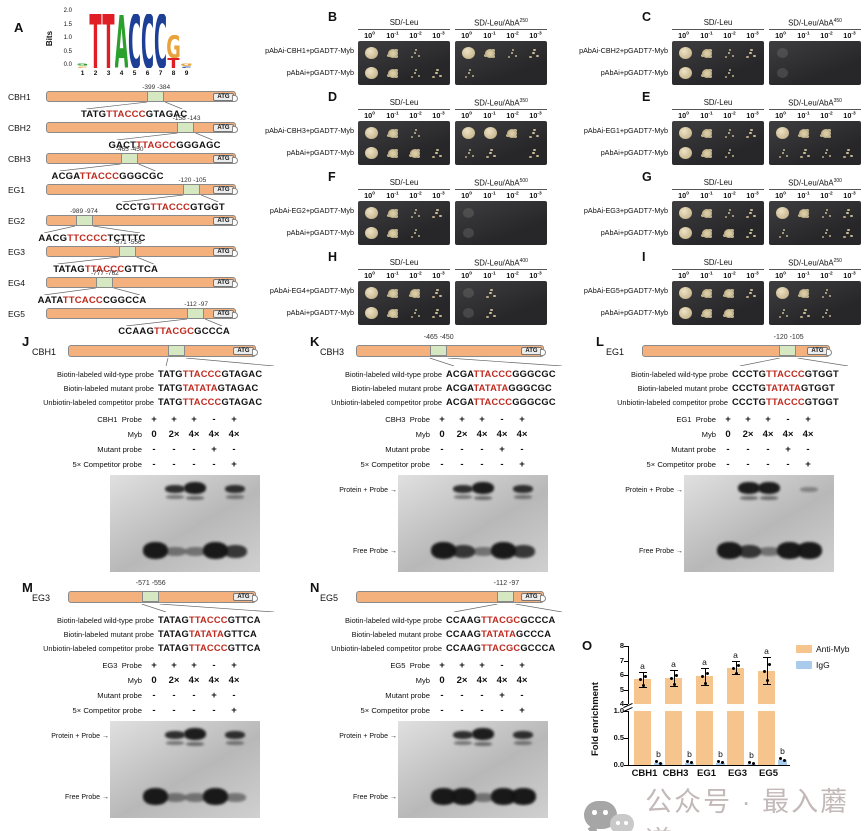  Describe the element at coordinates (108, 73) in the screenshot. I see `logo-x-tick: 3` at that location.